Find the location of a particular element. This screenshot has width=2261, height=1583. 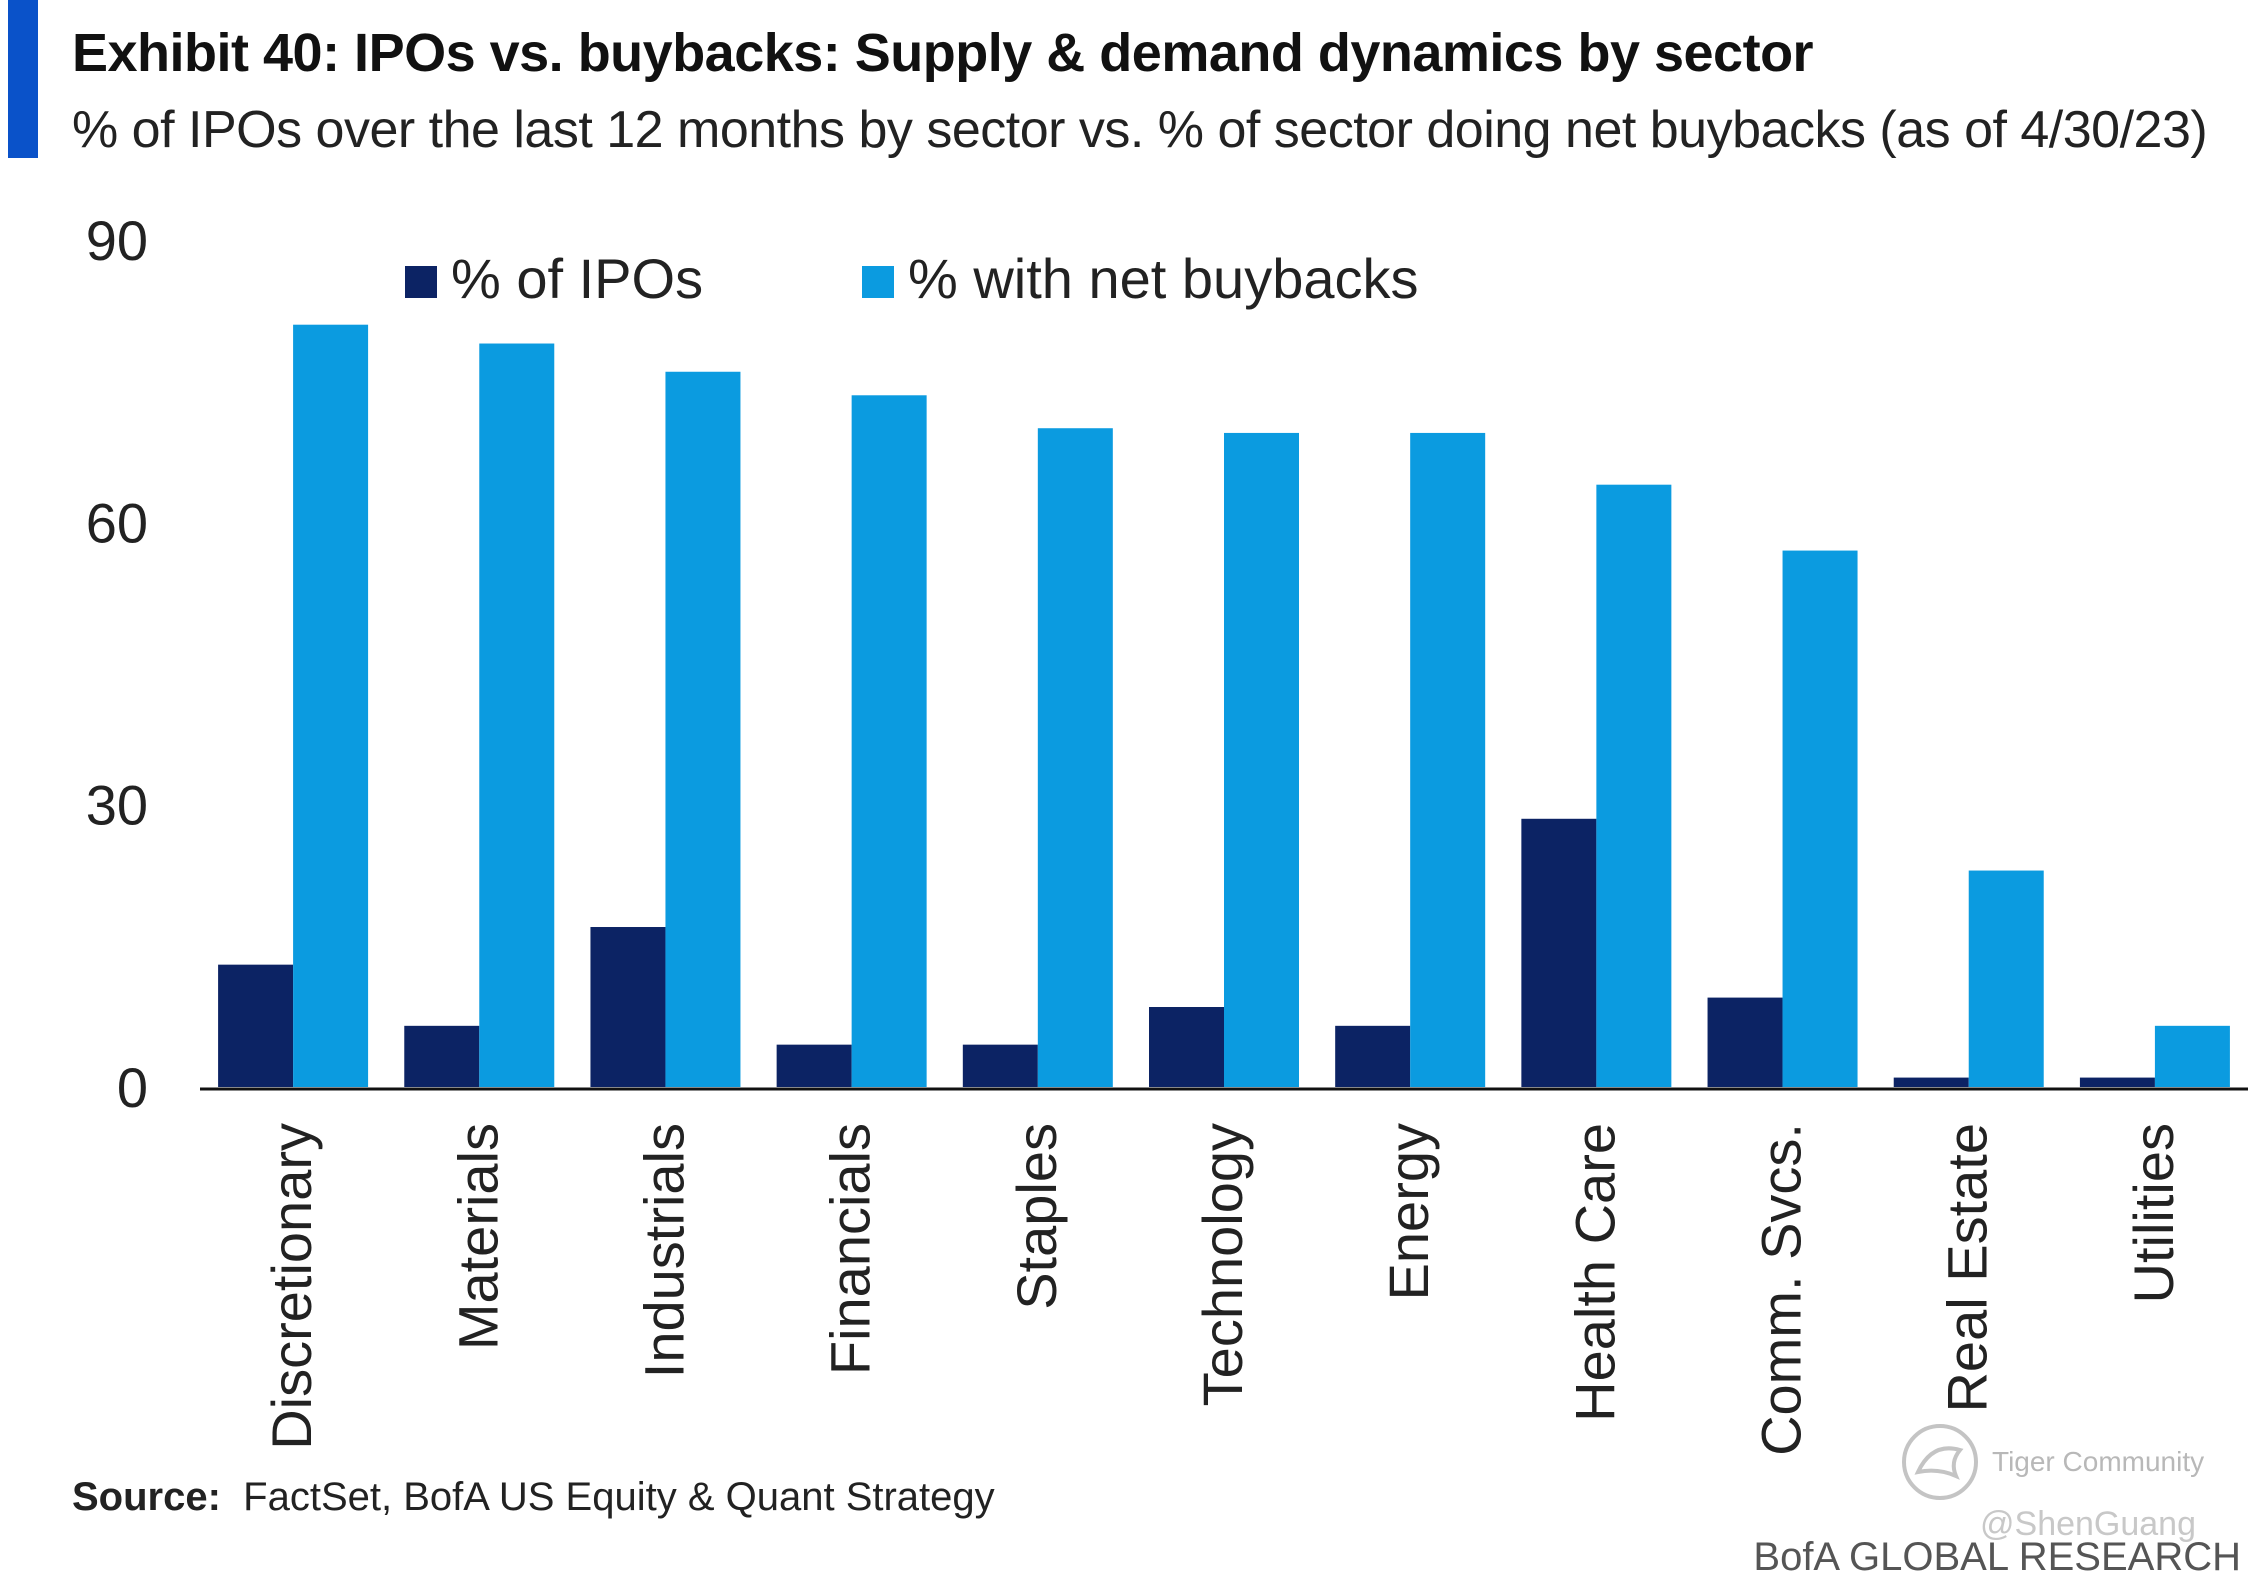

y-tick-label: 60 is located at coordinates (117, 522).